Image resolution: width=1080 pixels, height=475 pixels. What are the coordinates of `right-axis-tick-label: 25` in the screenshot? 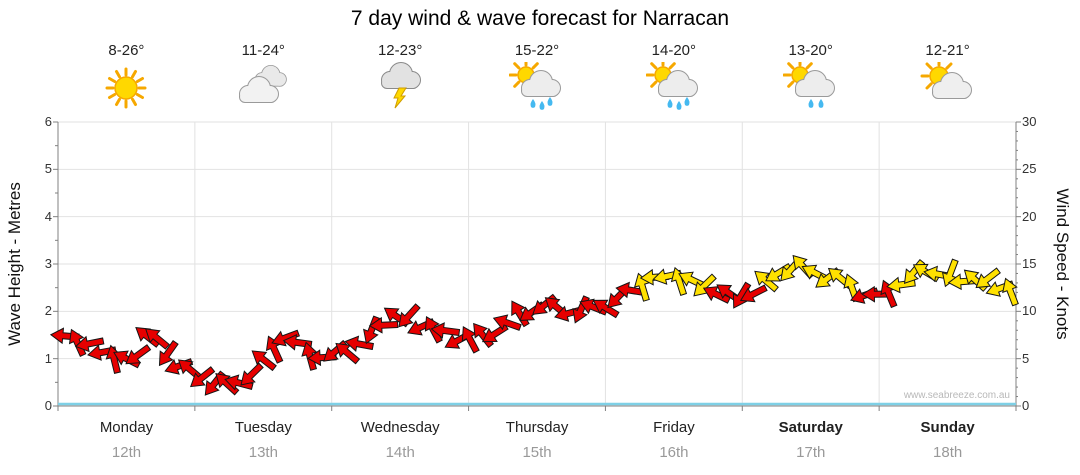 It's located at (1029, 169).